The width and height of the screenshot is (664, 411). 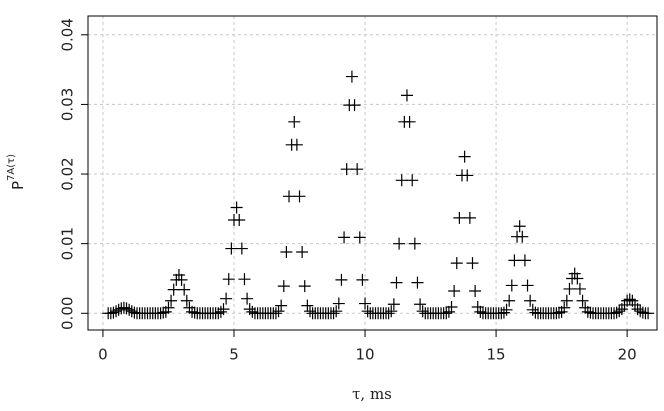 What do you see at coordinates (364, 355) in the screenshot?
I see `x-tick-label: 10` at bounding box center [364, 355].